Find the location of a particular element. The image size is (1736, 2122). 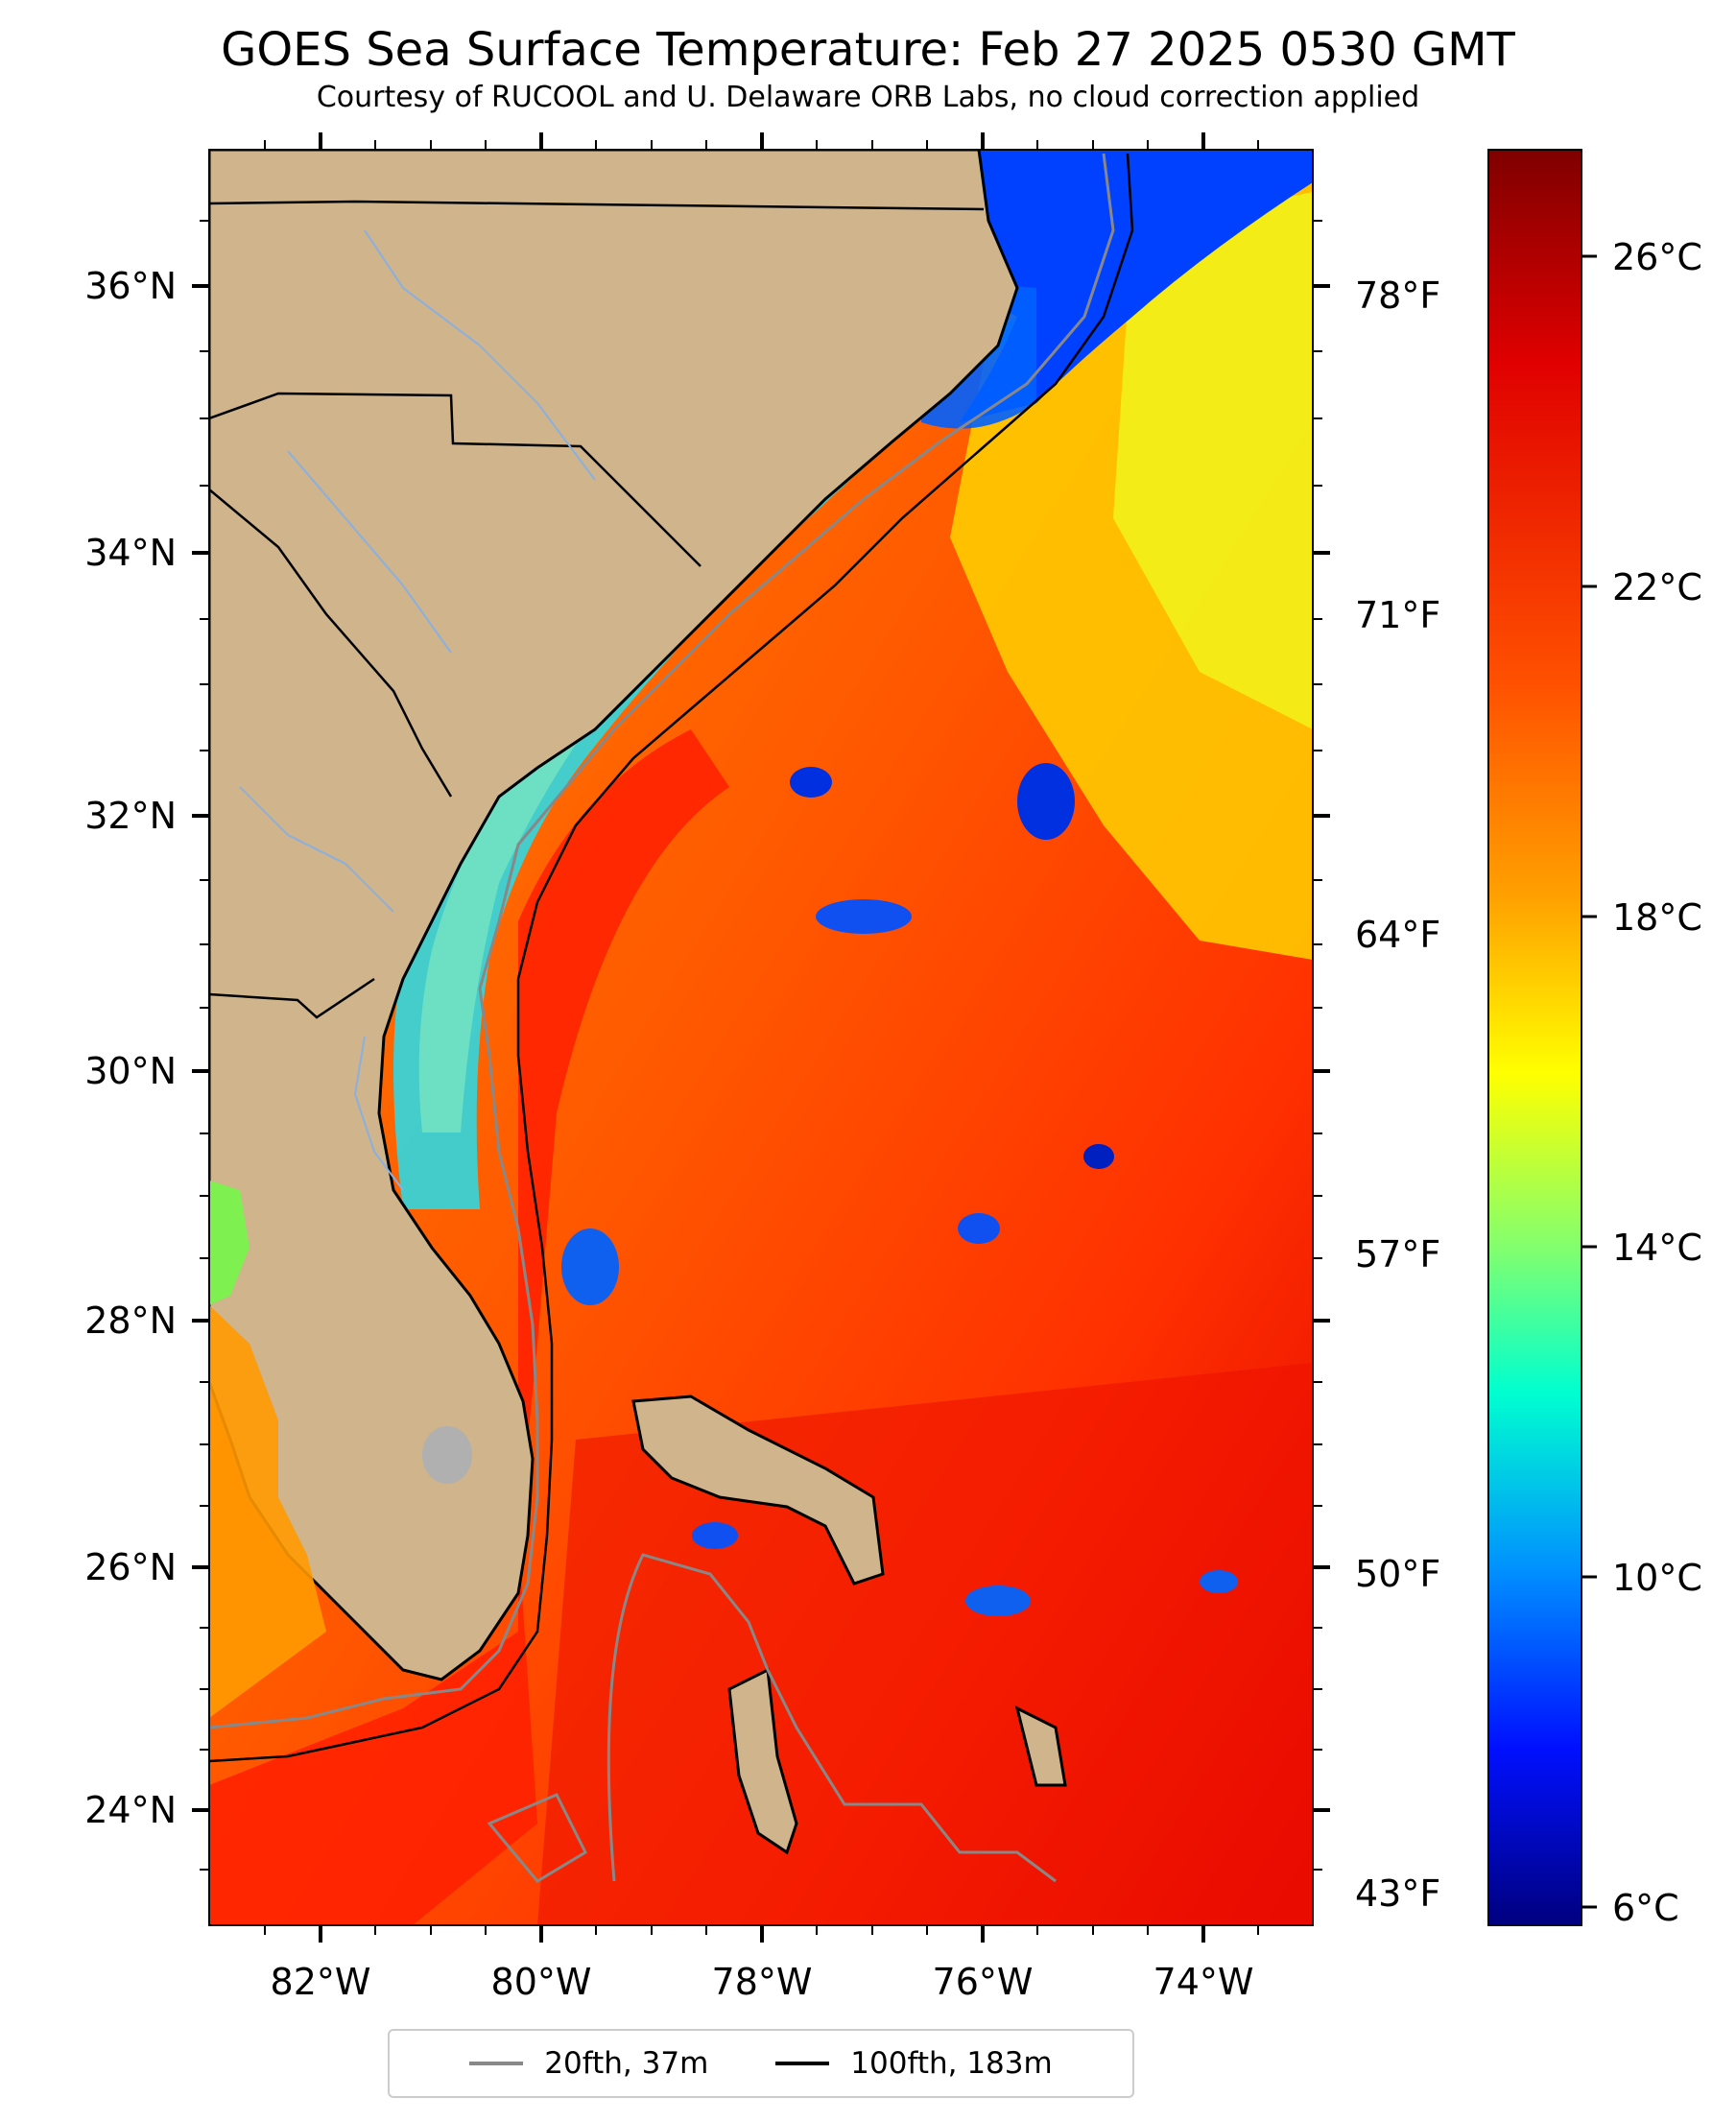

colorbar-tick-label: 26°C is located at coordinates (1657, 257).